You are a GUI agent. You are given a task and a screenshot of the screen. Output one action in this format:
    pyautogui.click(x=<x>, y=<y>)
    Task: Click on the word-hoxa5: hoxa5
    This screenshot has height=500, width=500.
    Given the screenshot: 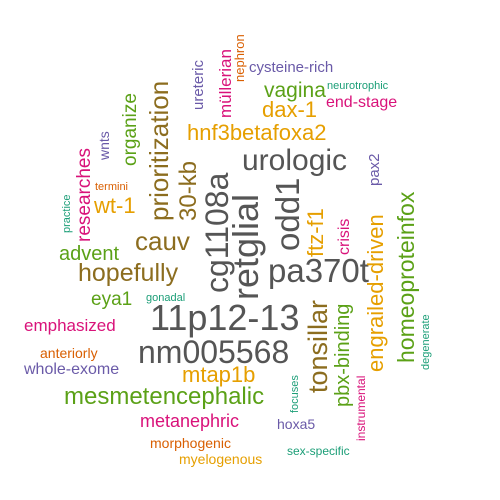 What is the action you would take?
    pyautogui.click(x=296, y=424)
    